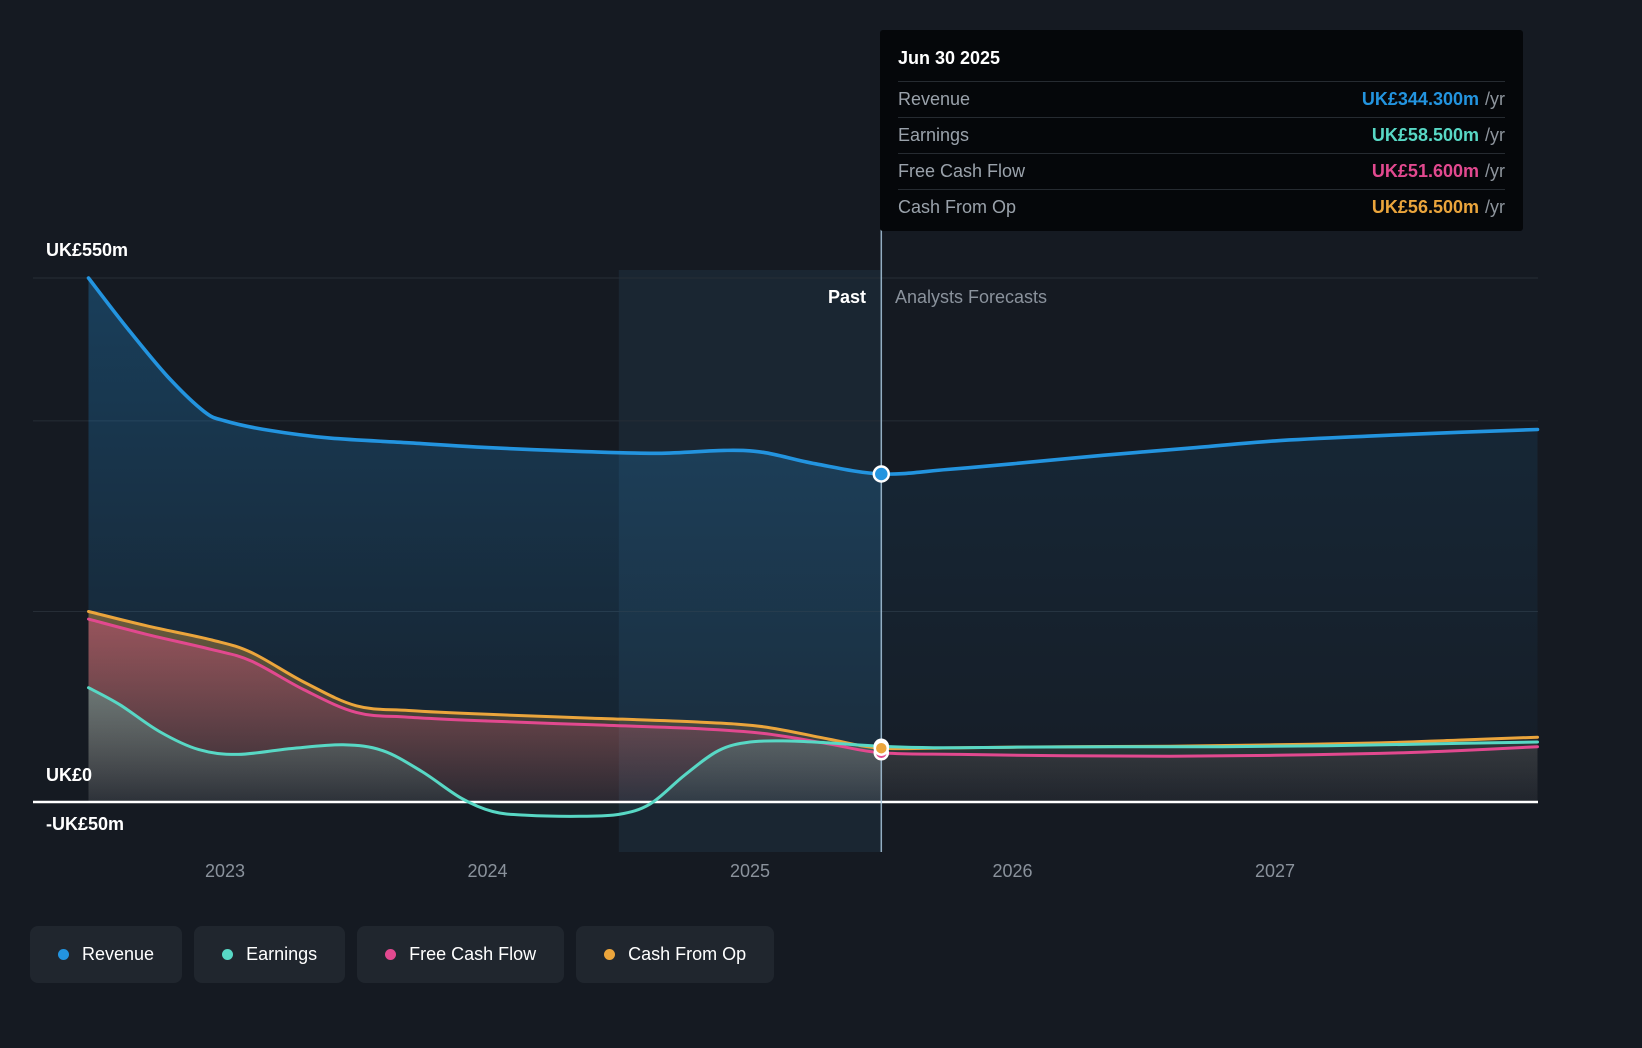 Image resolution: width=1642 pixels, height=1048 pixels. I want to click on forecast-label: Analysts Forecasts, so click(971, 297).